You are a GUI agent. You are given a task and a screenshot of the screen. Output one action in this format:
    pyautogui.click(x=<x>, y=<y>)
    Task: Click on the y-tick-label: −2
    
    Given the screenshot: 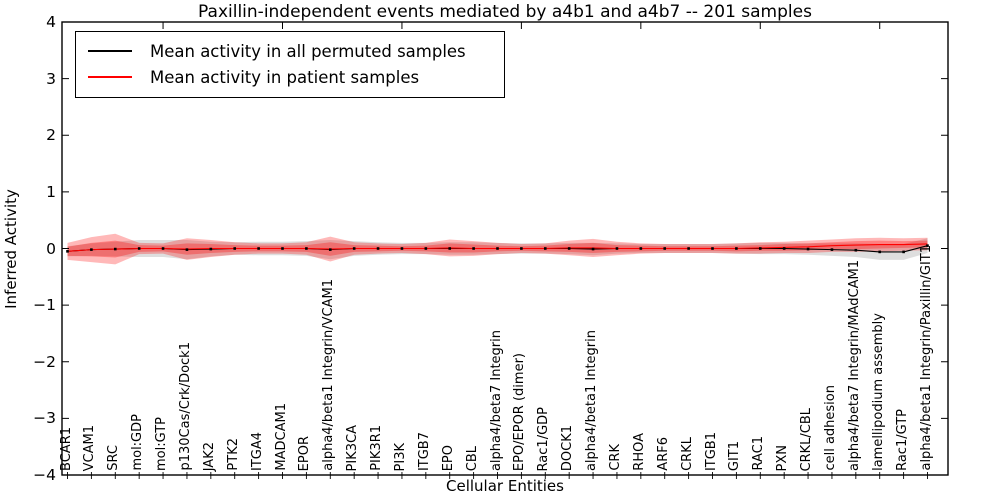 What is the action you would take?
    pyautogui.click(x=44, y=361)
    